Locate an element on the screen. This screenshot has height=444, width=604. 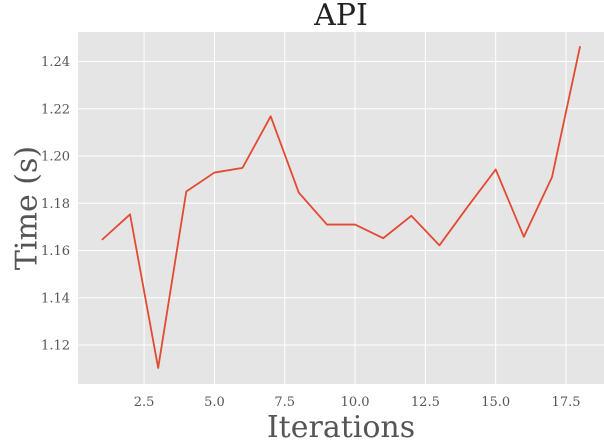
y-tick-label: 1.18 is located at coordinates (55, 204).